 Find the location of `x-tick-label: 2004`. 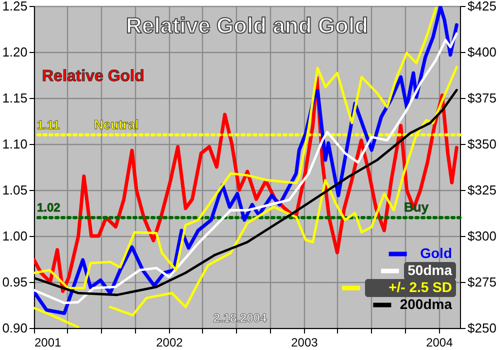

x-tick-label: 2004 is located at coordinates (440, 343).